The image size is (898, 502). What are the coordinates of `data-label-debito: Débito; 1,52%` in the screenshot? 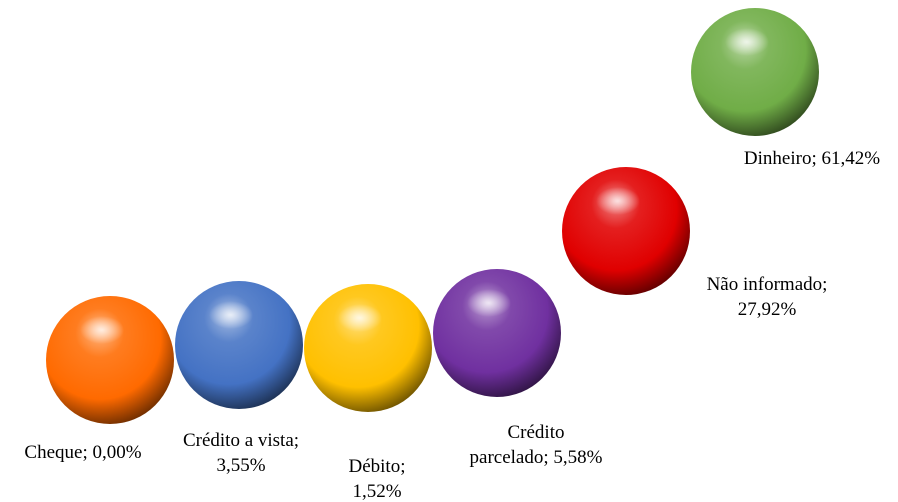 It's located at (377, 479).